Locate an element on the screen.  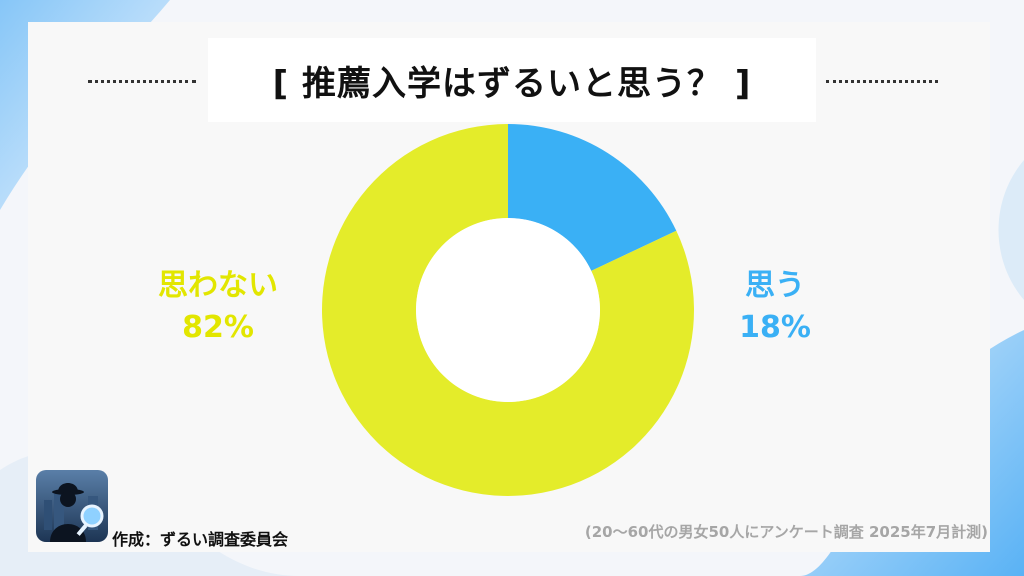
label-no: 思わない 82% is located at coordinates (218, 307).